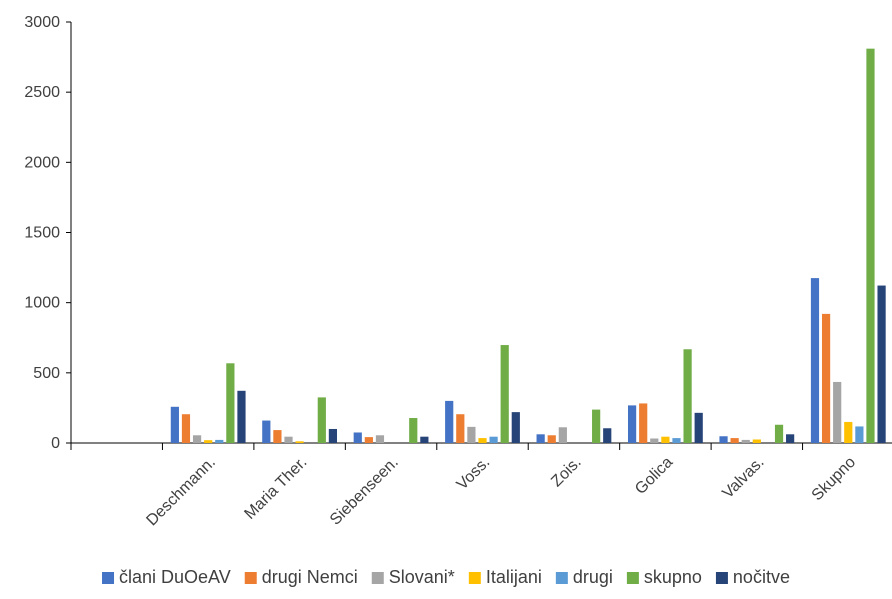  Describe the element at coordinates (175, 577) in the screenshot. I see `legend-label: člani DuOeAV` at that location.